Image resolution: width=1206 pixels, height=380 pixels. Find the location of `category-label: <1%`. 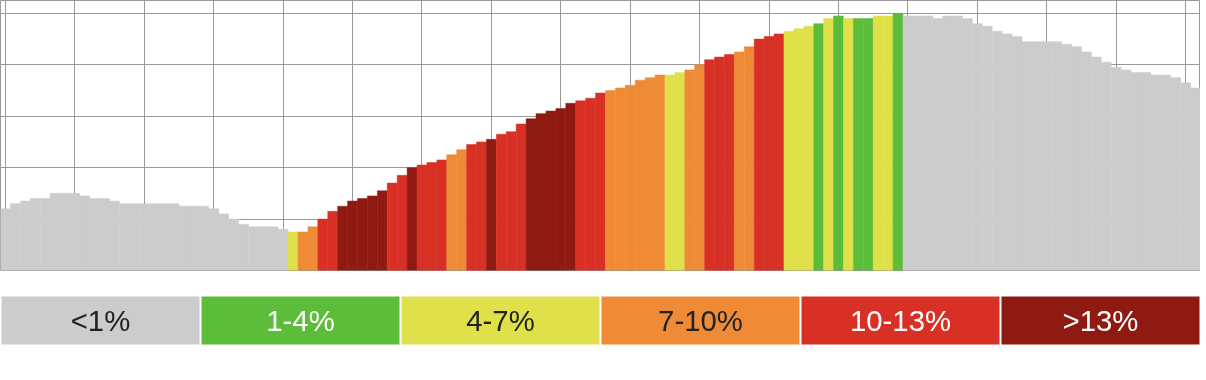

category-label: <1% is located at coordinates (100, 320).